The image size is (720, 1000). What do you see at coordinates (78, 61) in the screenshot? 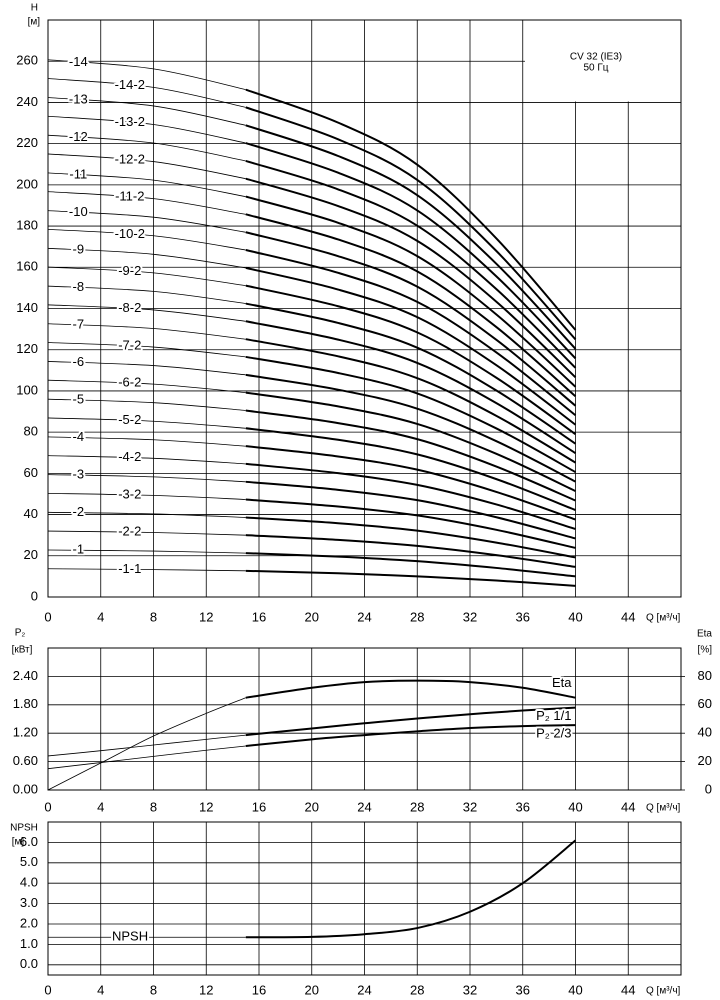
I see `curve-label: -14` at bounding box center [78, 61].